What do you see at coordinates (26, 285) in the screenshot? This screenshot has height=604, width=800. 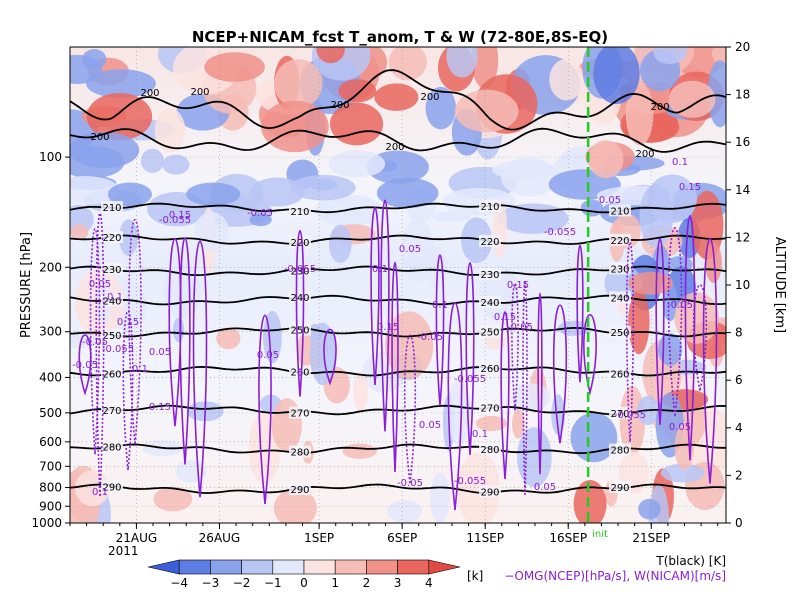 I see `pressure-axis-title: PRESSURE [hPa]` at bounding box center [26, 285].